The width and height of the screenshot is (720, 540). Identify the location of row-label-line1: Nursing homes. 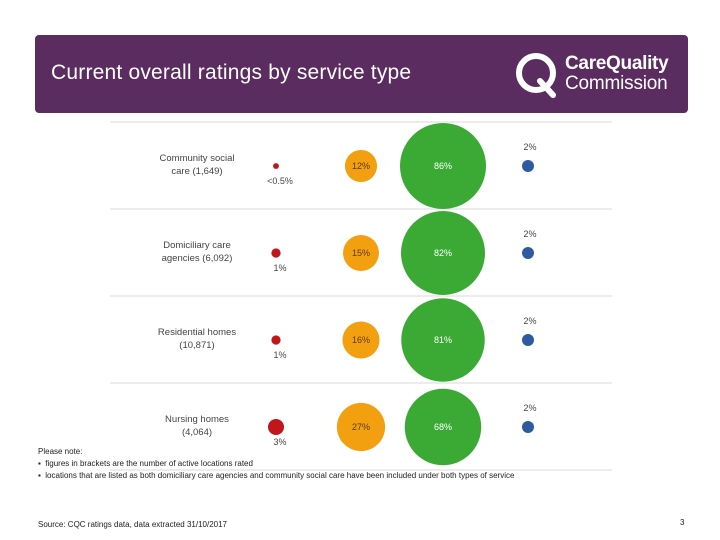
(197, 419).